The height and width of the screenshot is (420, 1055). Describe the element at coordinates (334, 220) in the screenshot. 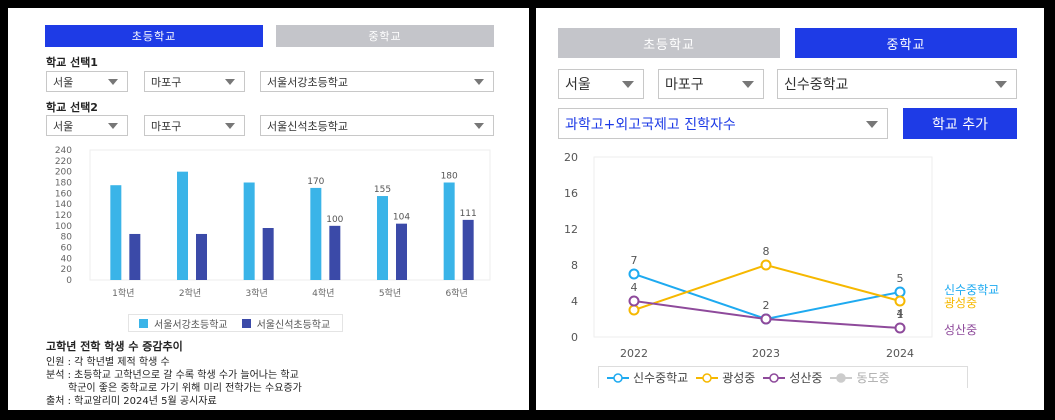

I see `bar-data-label: 100` at that location.